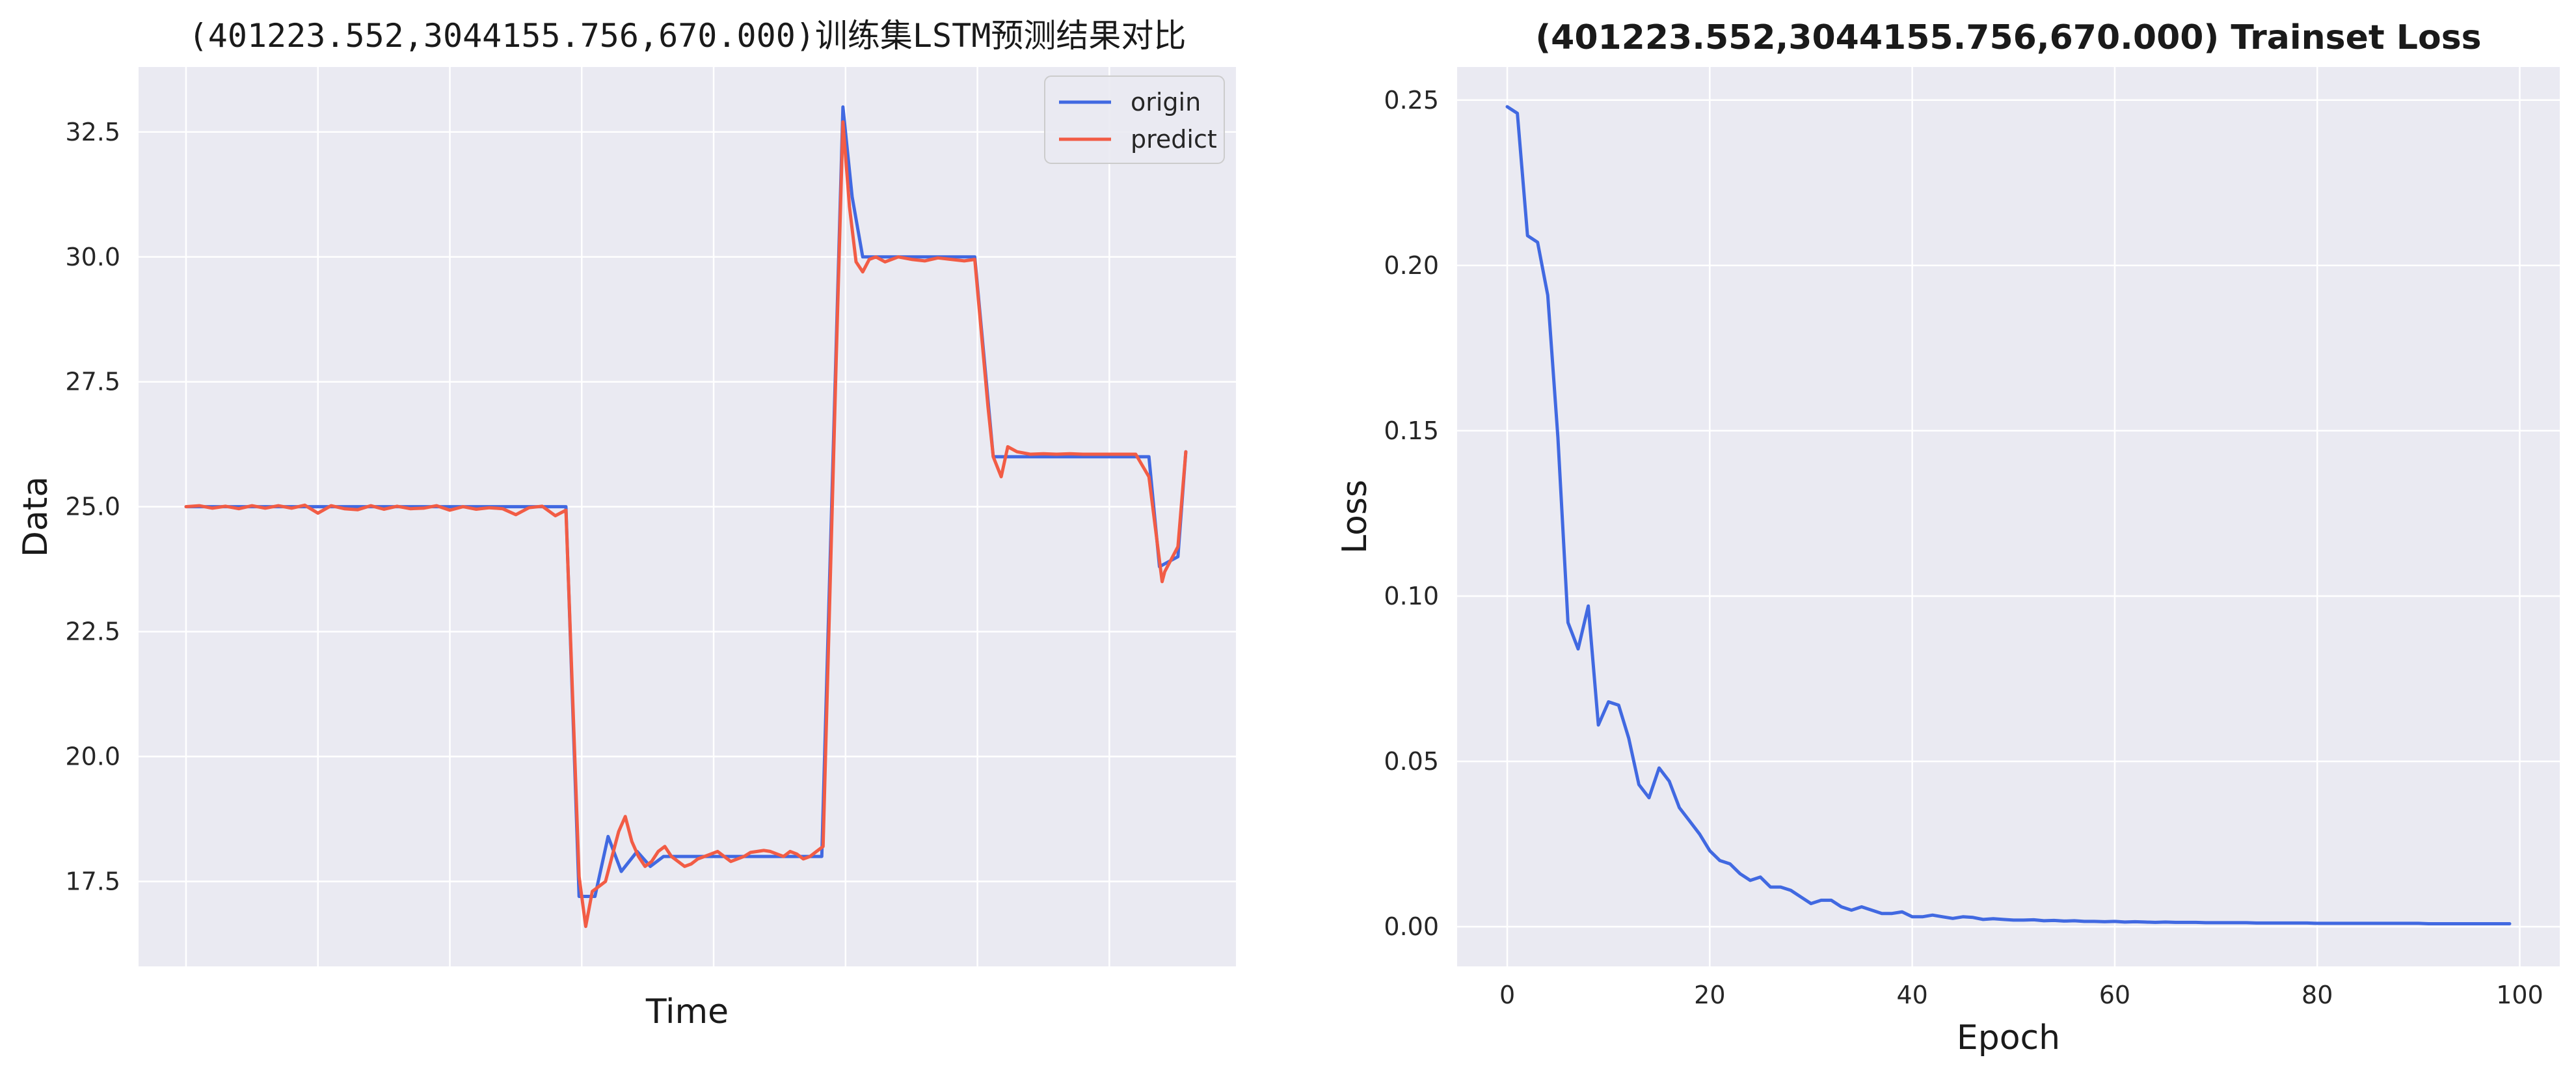  I want to click on y-tick-label: 30.0, so click(92, 257).